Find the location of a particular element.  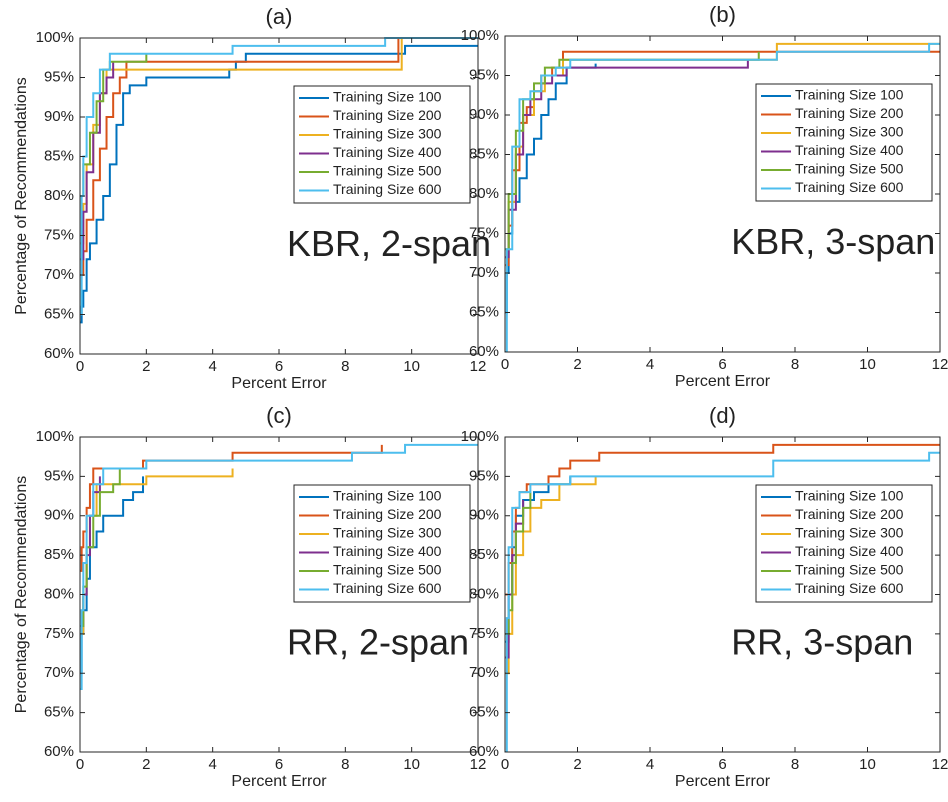

chart-title: (c) is located at coordinates (279, 415).